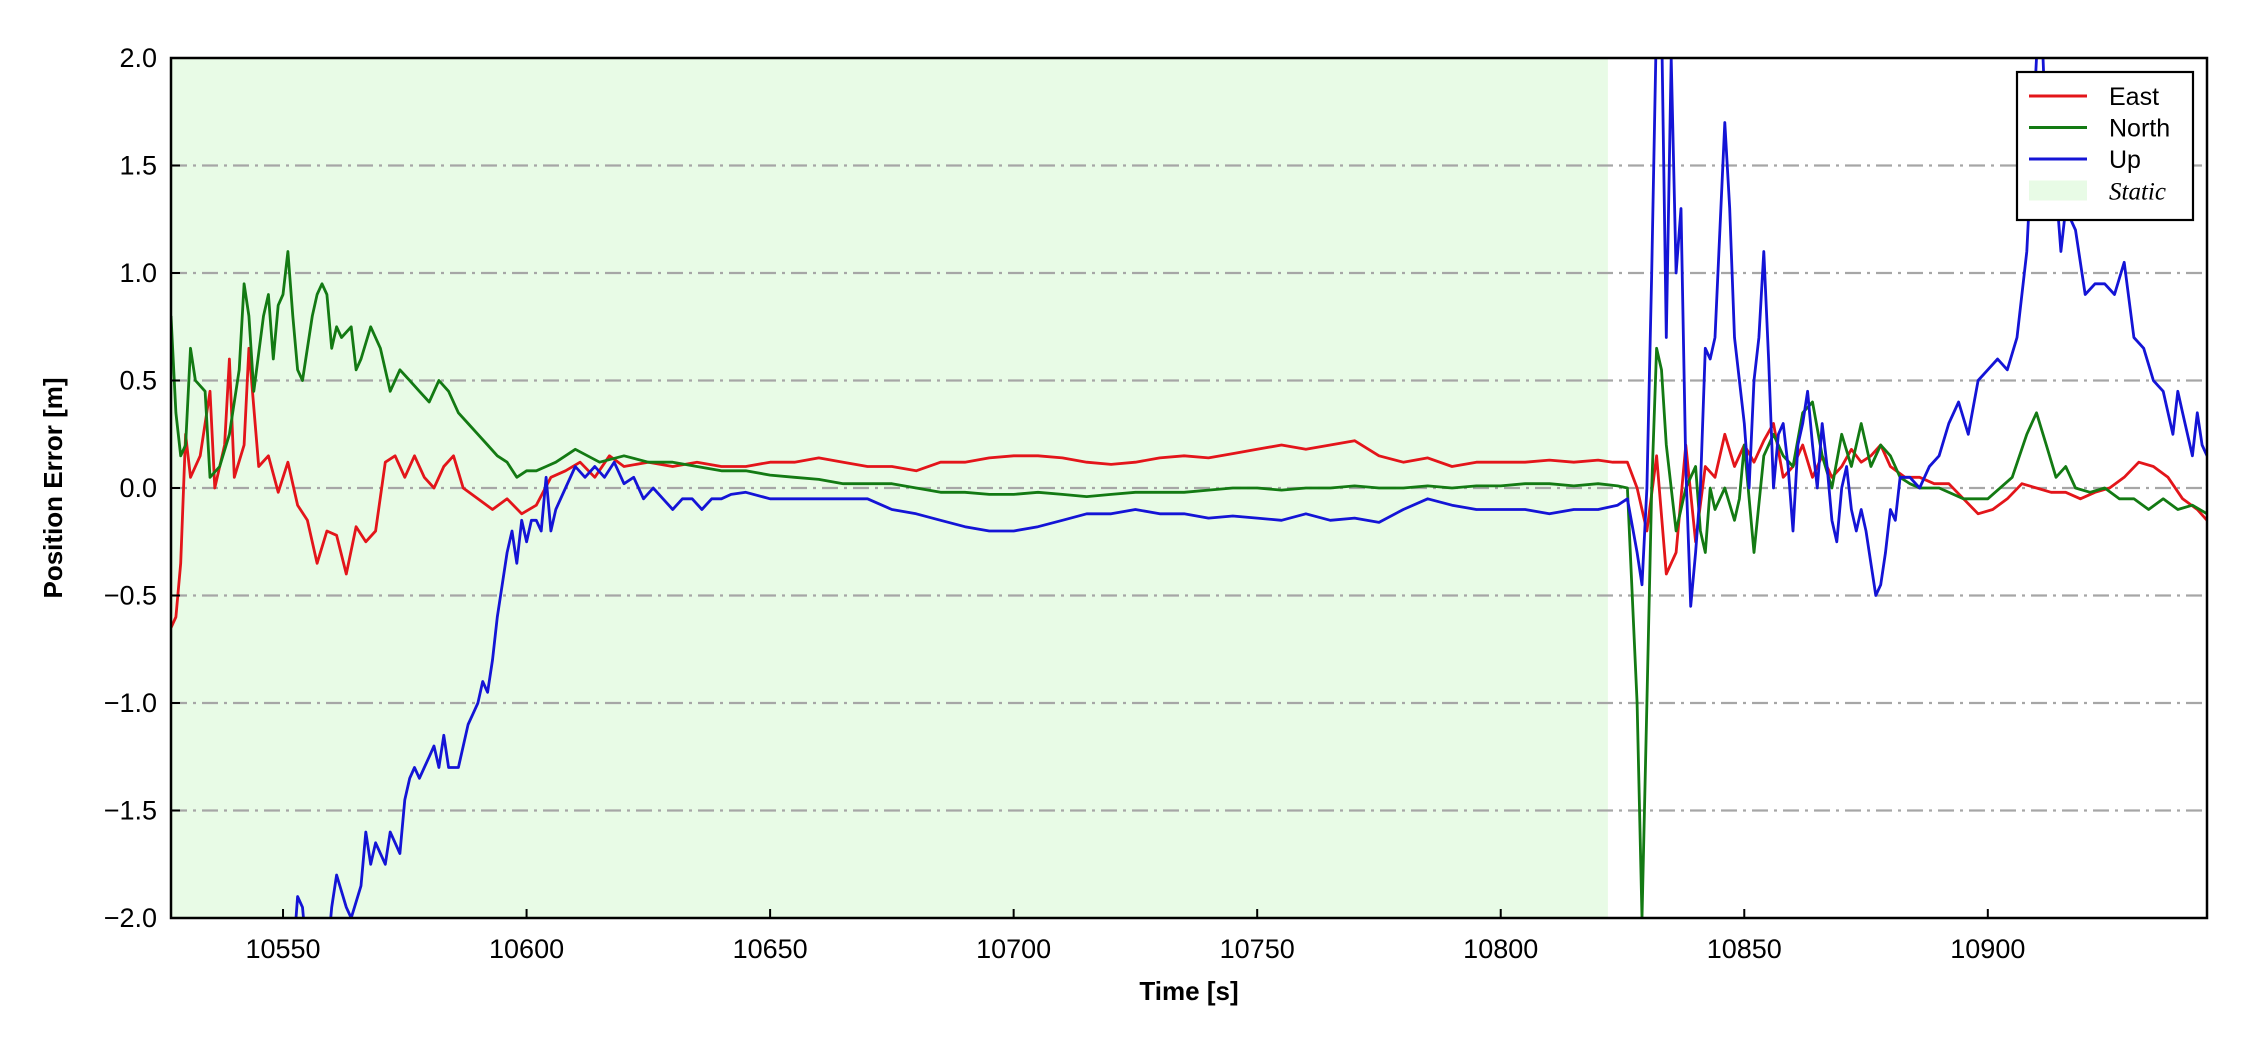 This screenshot has width=2250, height=1050. I want to click on legend-label-static: Static, so click(2137, 192).